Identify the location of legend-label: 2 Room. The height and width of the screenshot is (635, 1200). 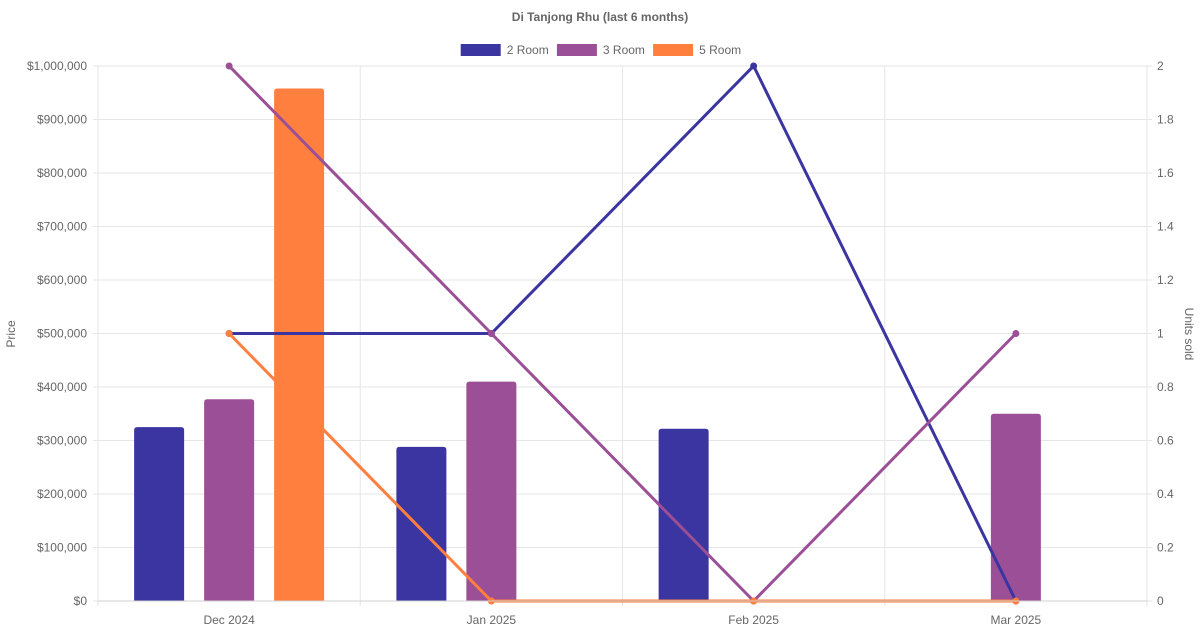
(528, 50).